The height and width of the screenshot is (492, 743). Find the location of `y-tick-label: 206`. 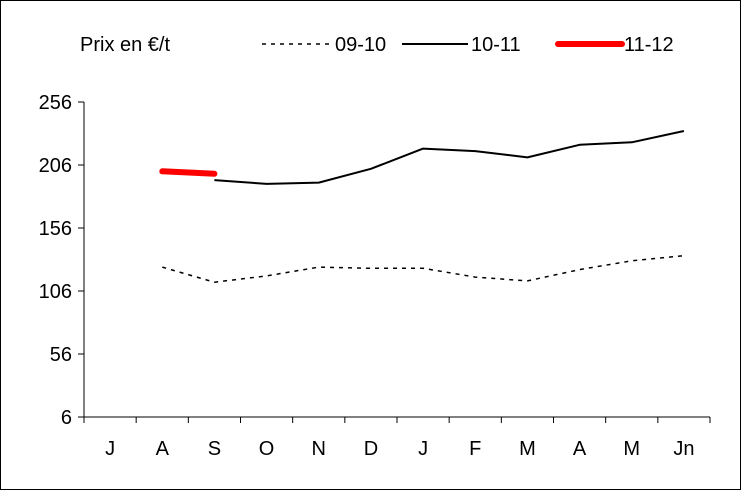

y-tick-label: 206 is located at coordinates (55, 166).